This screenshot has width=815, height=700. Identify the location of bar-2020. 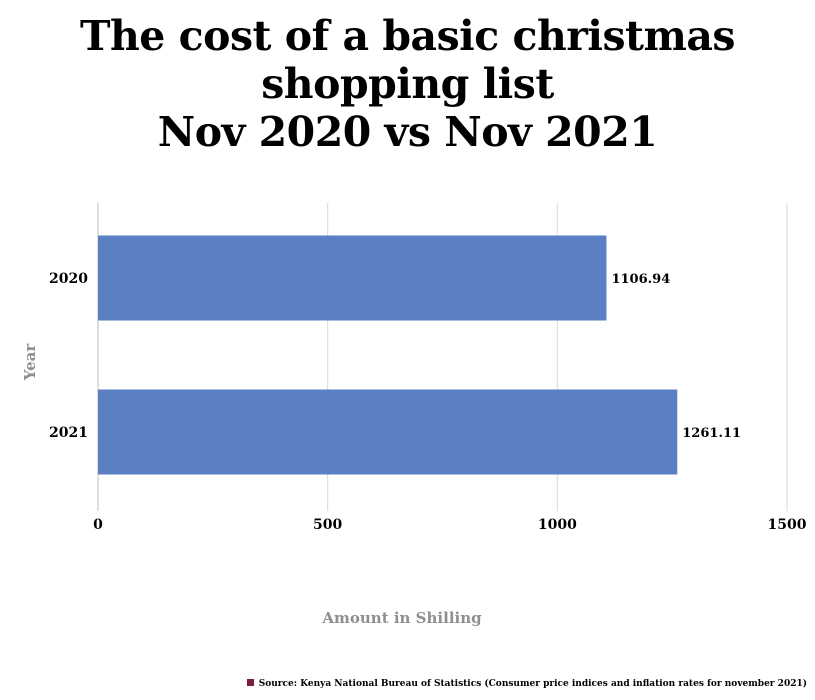
(352, 278).